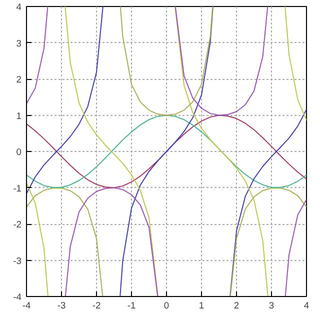 Image resolution: width=320 pixels, height=320 pixels. I want to click on y-tick-label: -2, so click(17, 225).